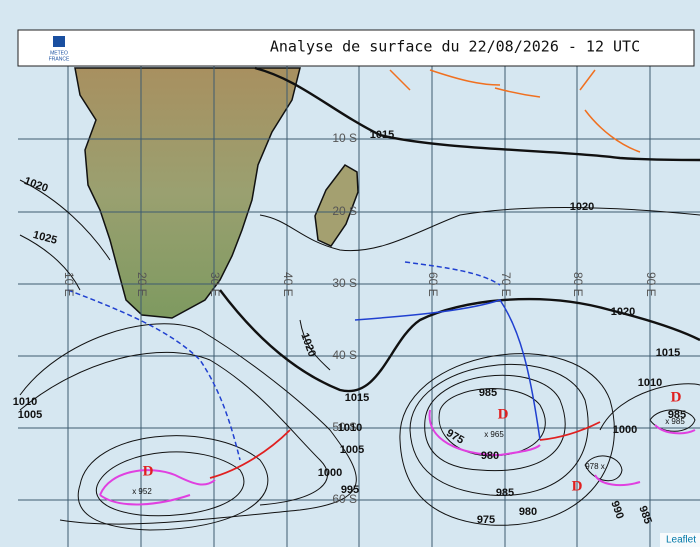  Describe the element at coordinates (59, 41) in the screenshot. I see `logo-mark` at that location.